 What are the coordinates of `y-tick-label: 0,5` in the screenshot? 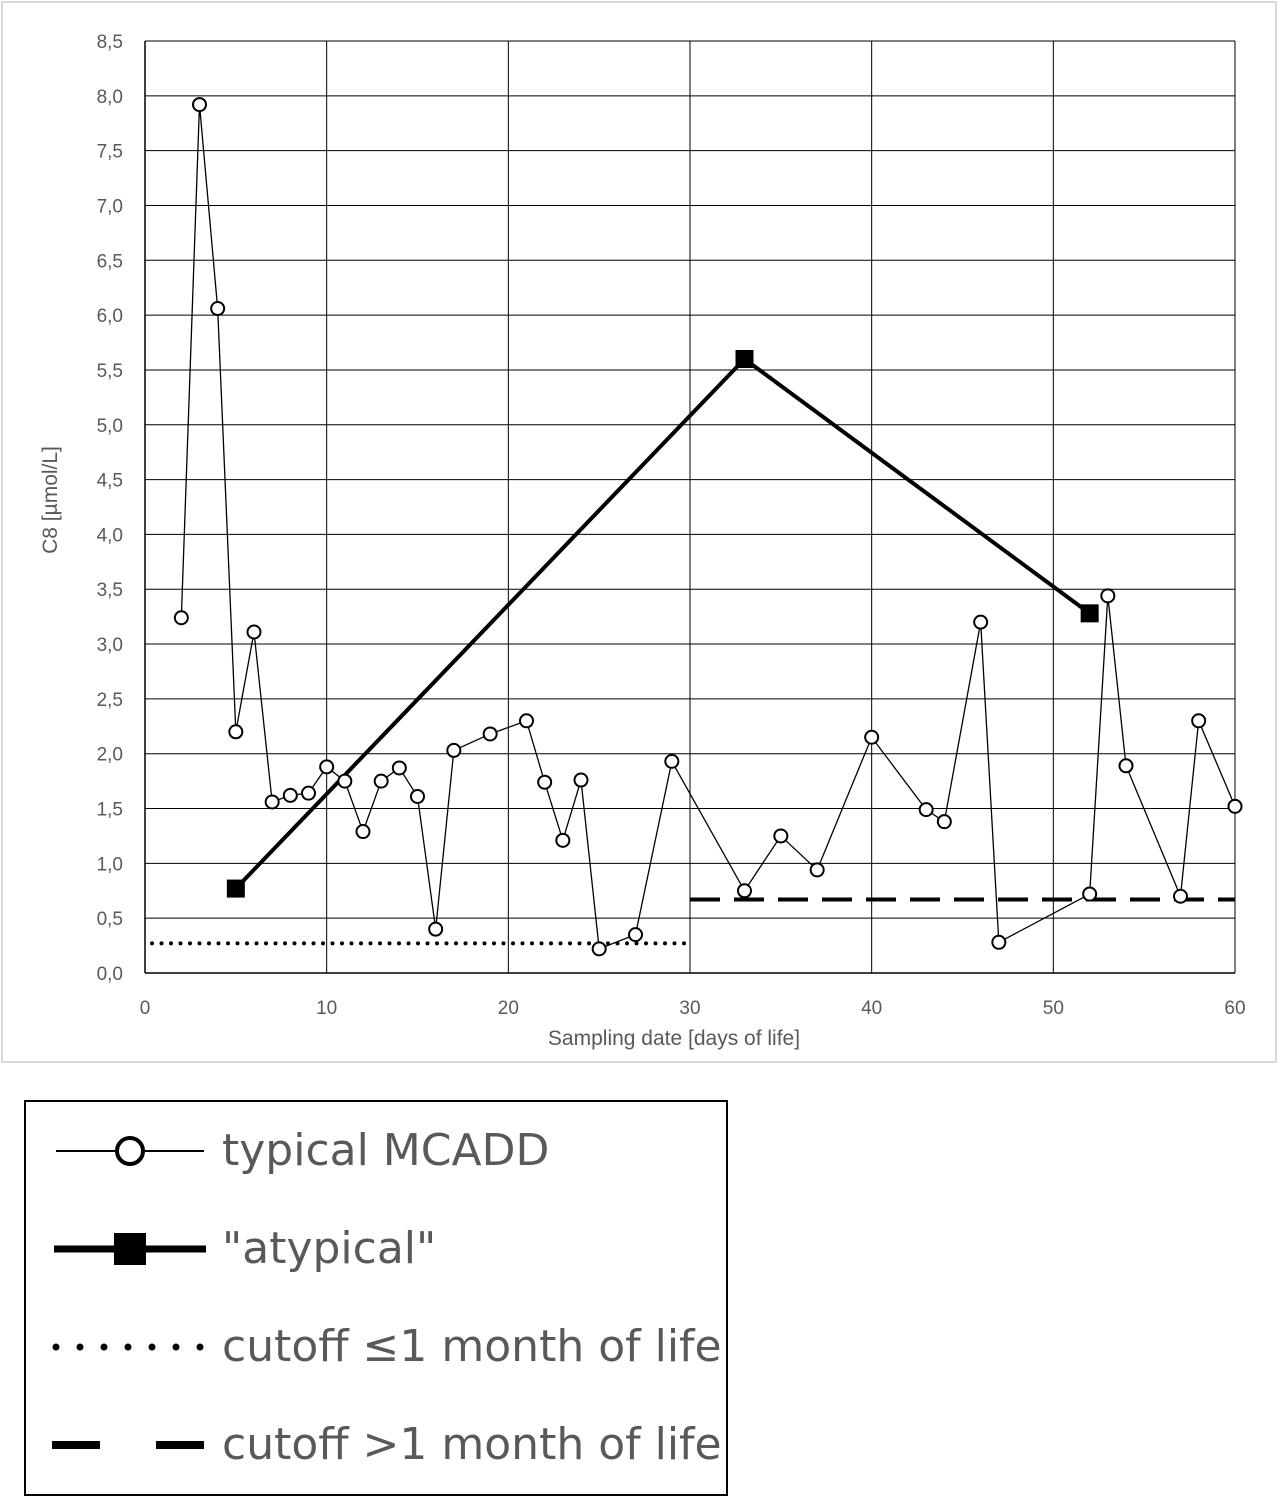 It's located at (110, 919).